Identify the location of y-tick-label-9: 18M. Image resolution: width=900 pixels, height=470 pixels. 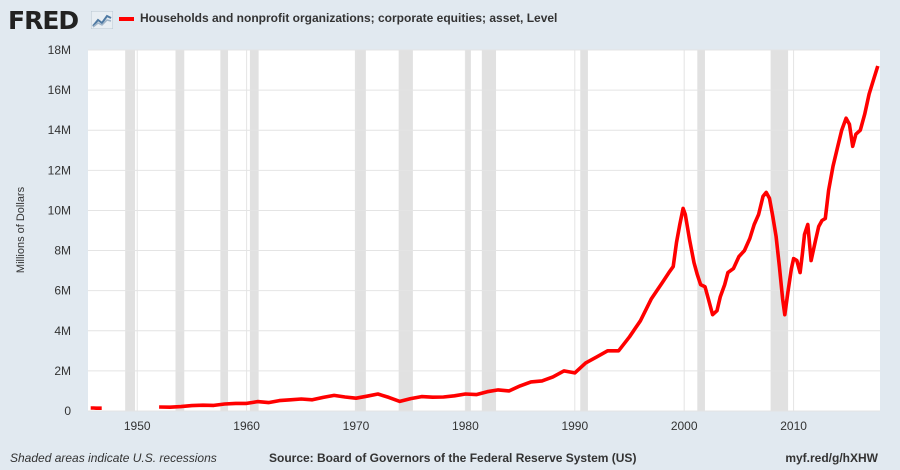
(59, 50).